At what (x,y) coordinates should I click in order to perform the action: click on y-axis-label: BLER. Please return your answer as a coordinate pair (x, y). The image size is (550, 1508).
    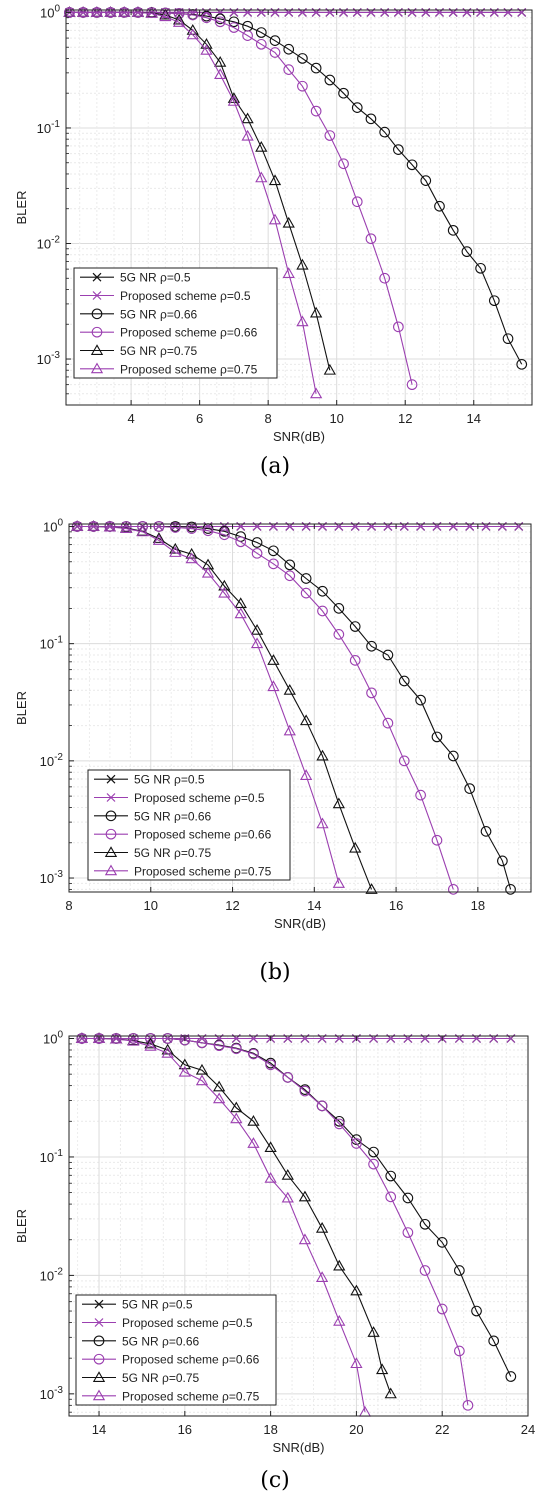
    Looking at the image, I should click on (21, 708).